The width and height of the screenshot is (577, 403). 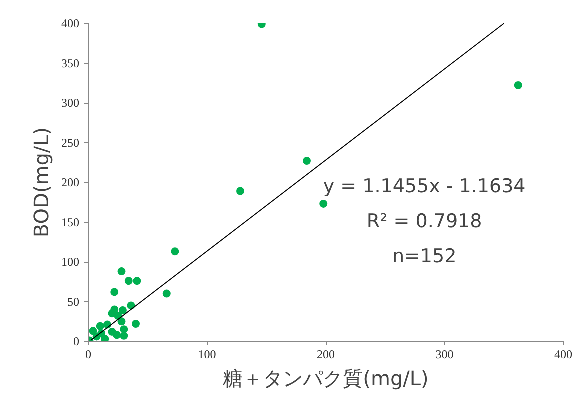 What do you see at coordinates (207, 355) in the screenshot?
I see `x-tick-label: 100` at bounding box center [207, 355].